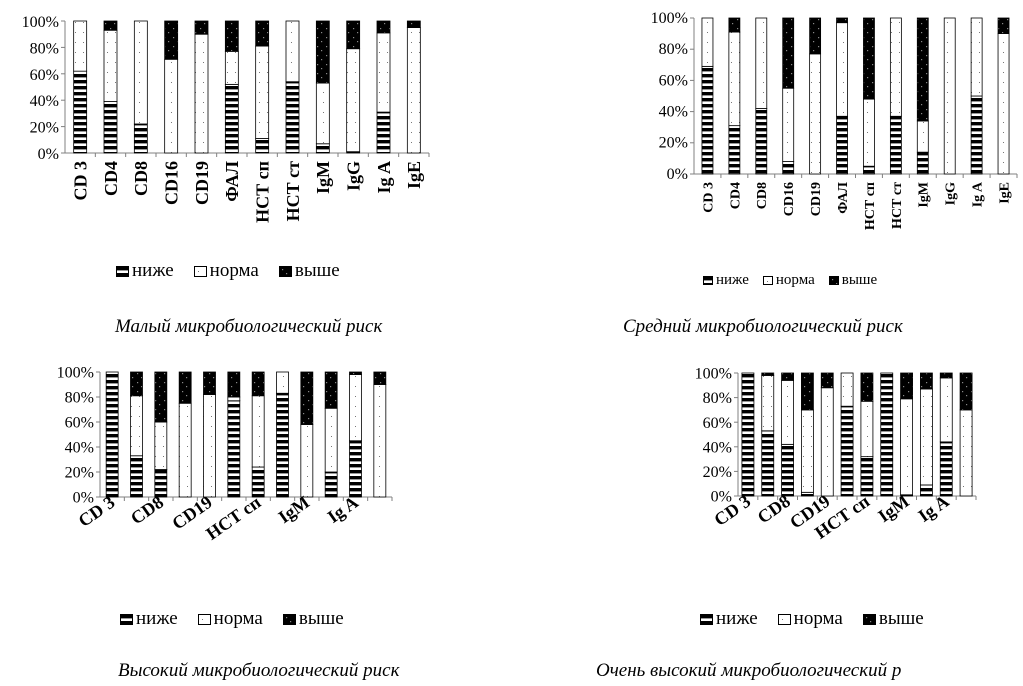 The image size is (1023, 686). I want to click on x-tick-label: ФАЛ, so click(843, 197).